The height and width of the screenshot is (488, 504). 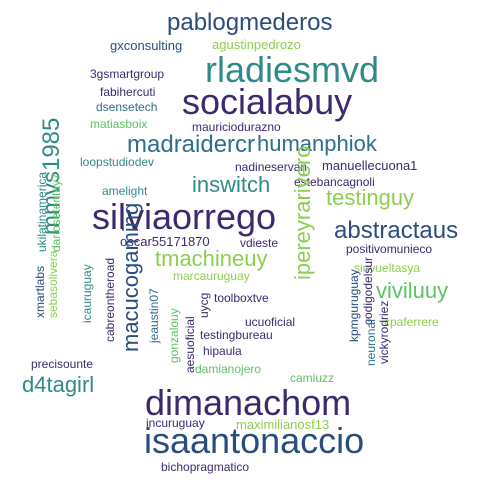 What do you see at coordinates (270, 322) in the screenshot?
I see `word-ucuoficial: ucuoficial` at bounding box center [270, 322].